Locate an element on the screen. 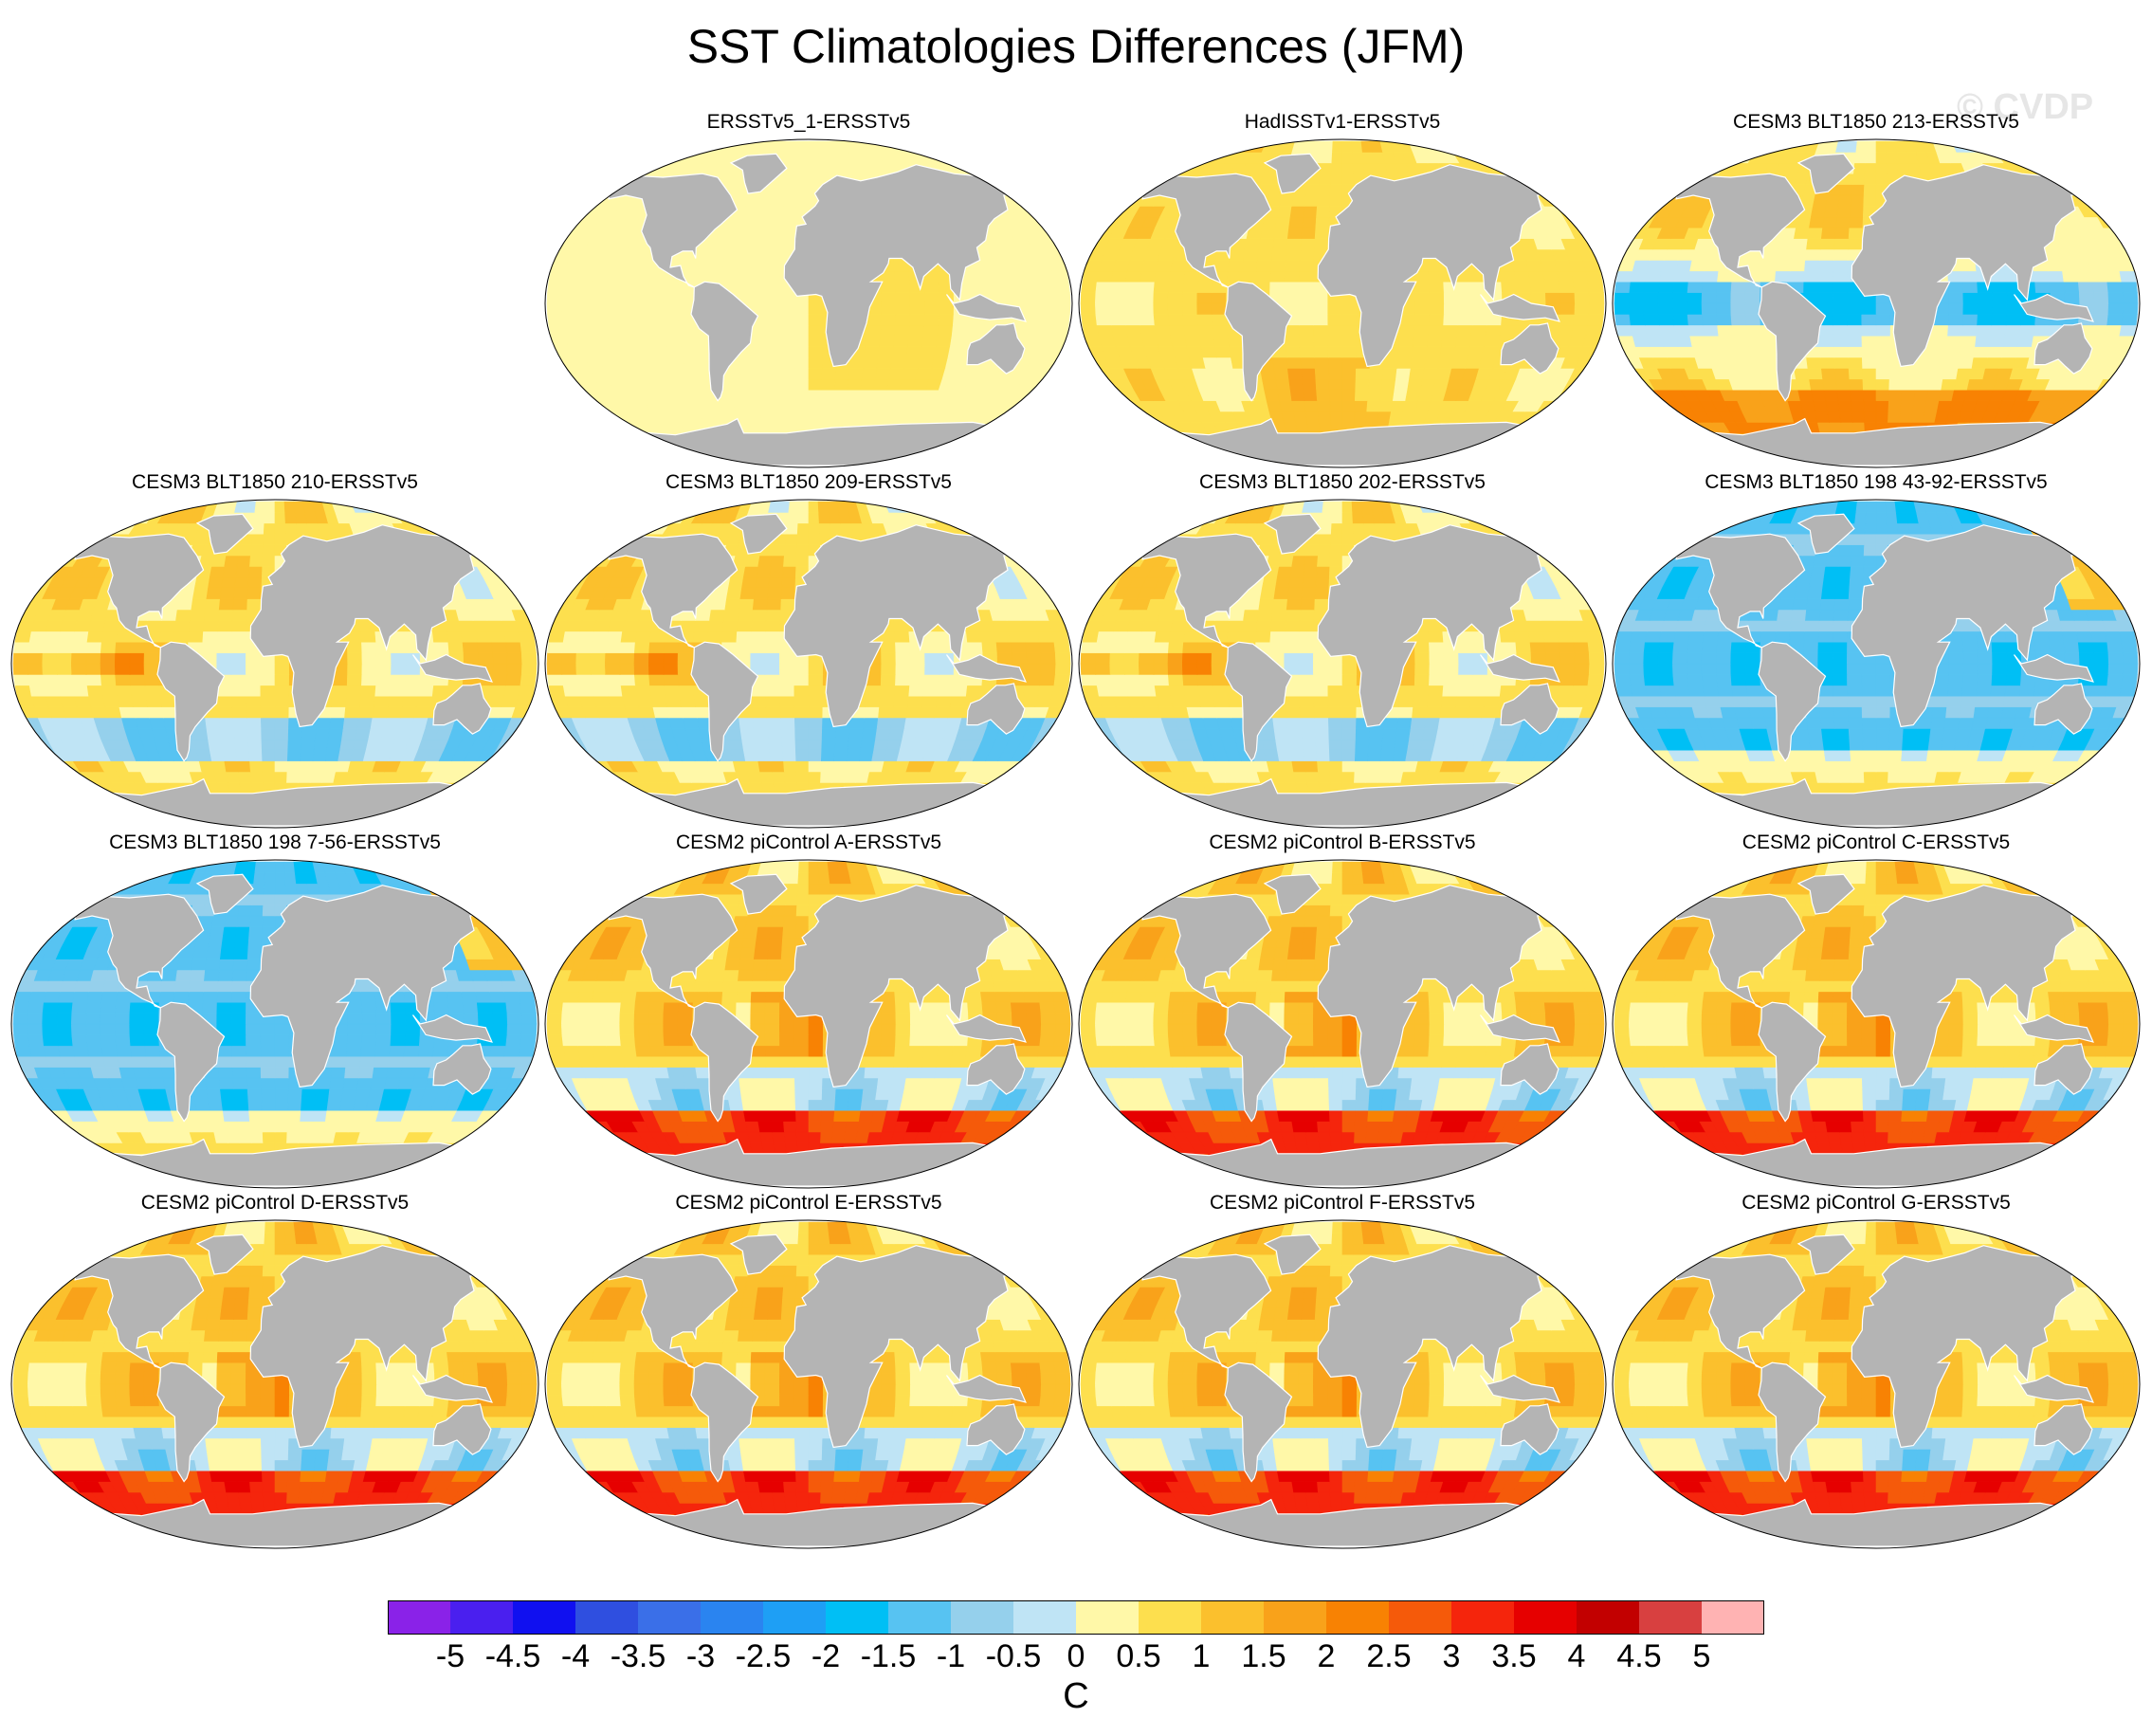 The height and width of the screenshot is (1736, 2152). land-australia is located at coordinates (996, 348).